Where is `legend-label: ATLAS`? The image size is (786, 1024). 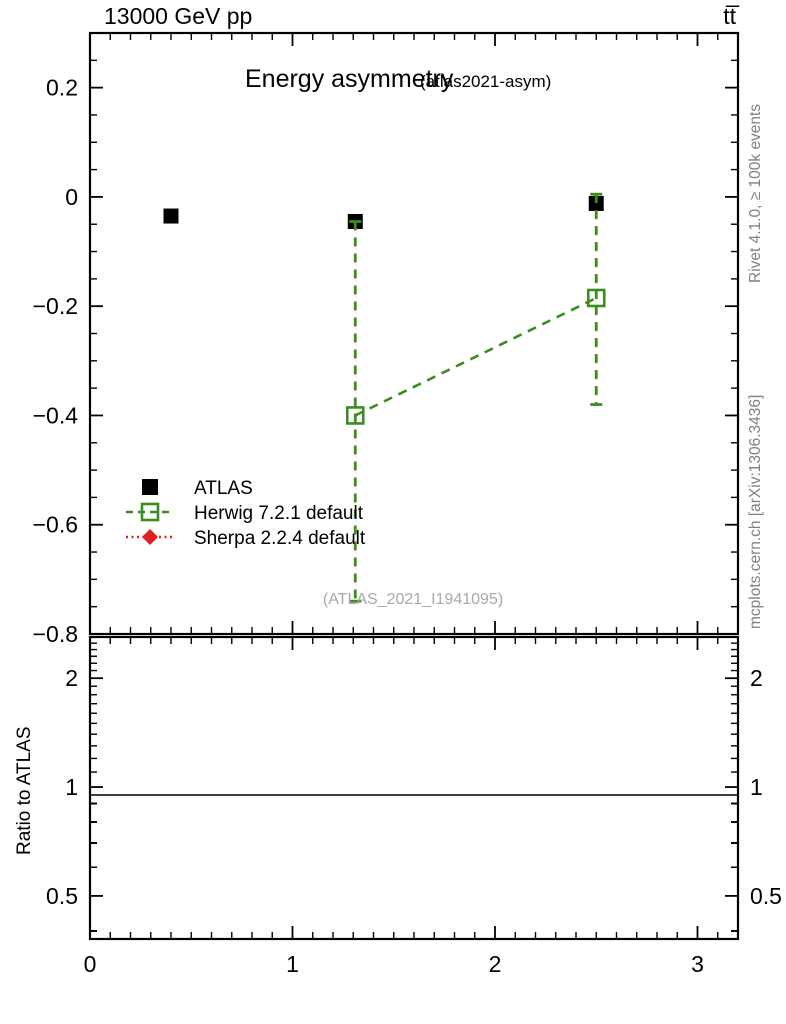
legend-label: ATLAS is located at coordinates (223, 488).